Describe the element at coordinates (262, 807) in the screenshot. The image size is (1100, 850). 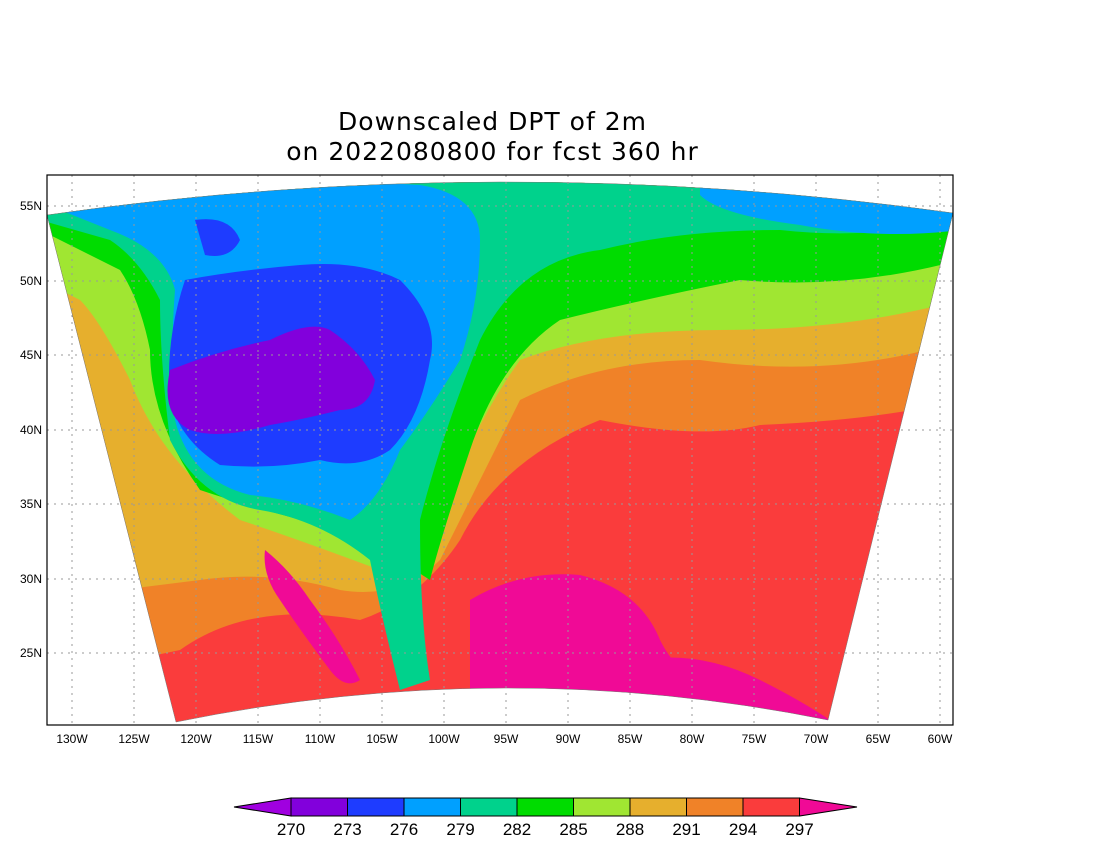
I see `colorbar-low-arrow` at that location.